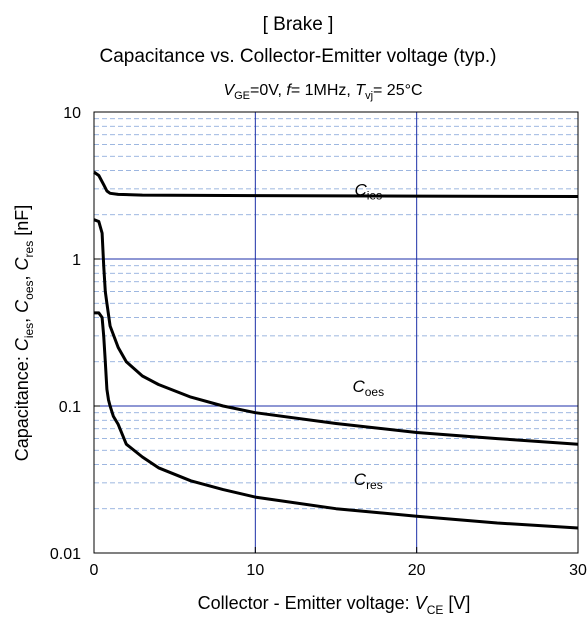 This screenshot has height=620, width=587. I want to click on chart-conditions: VGE=0V, f= 1MHz, Tvj= 25°C, so click(322, 92).